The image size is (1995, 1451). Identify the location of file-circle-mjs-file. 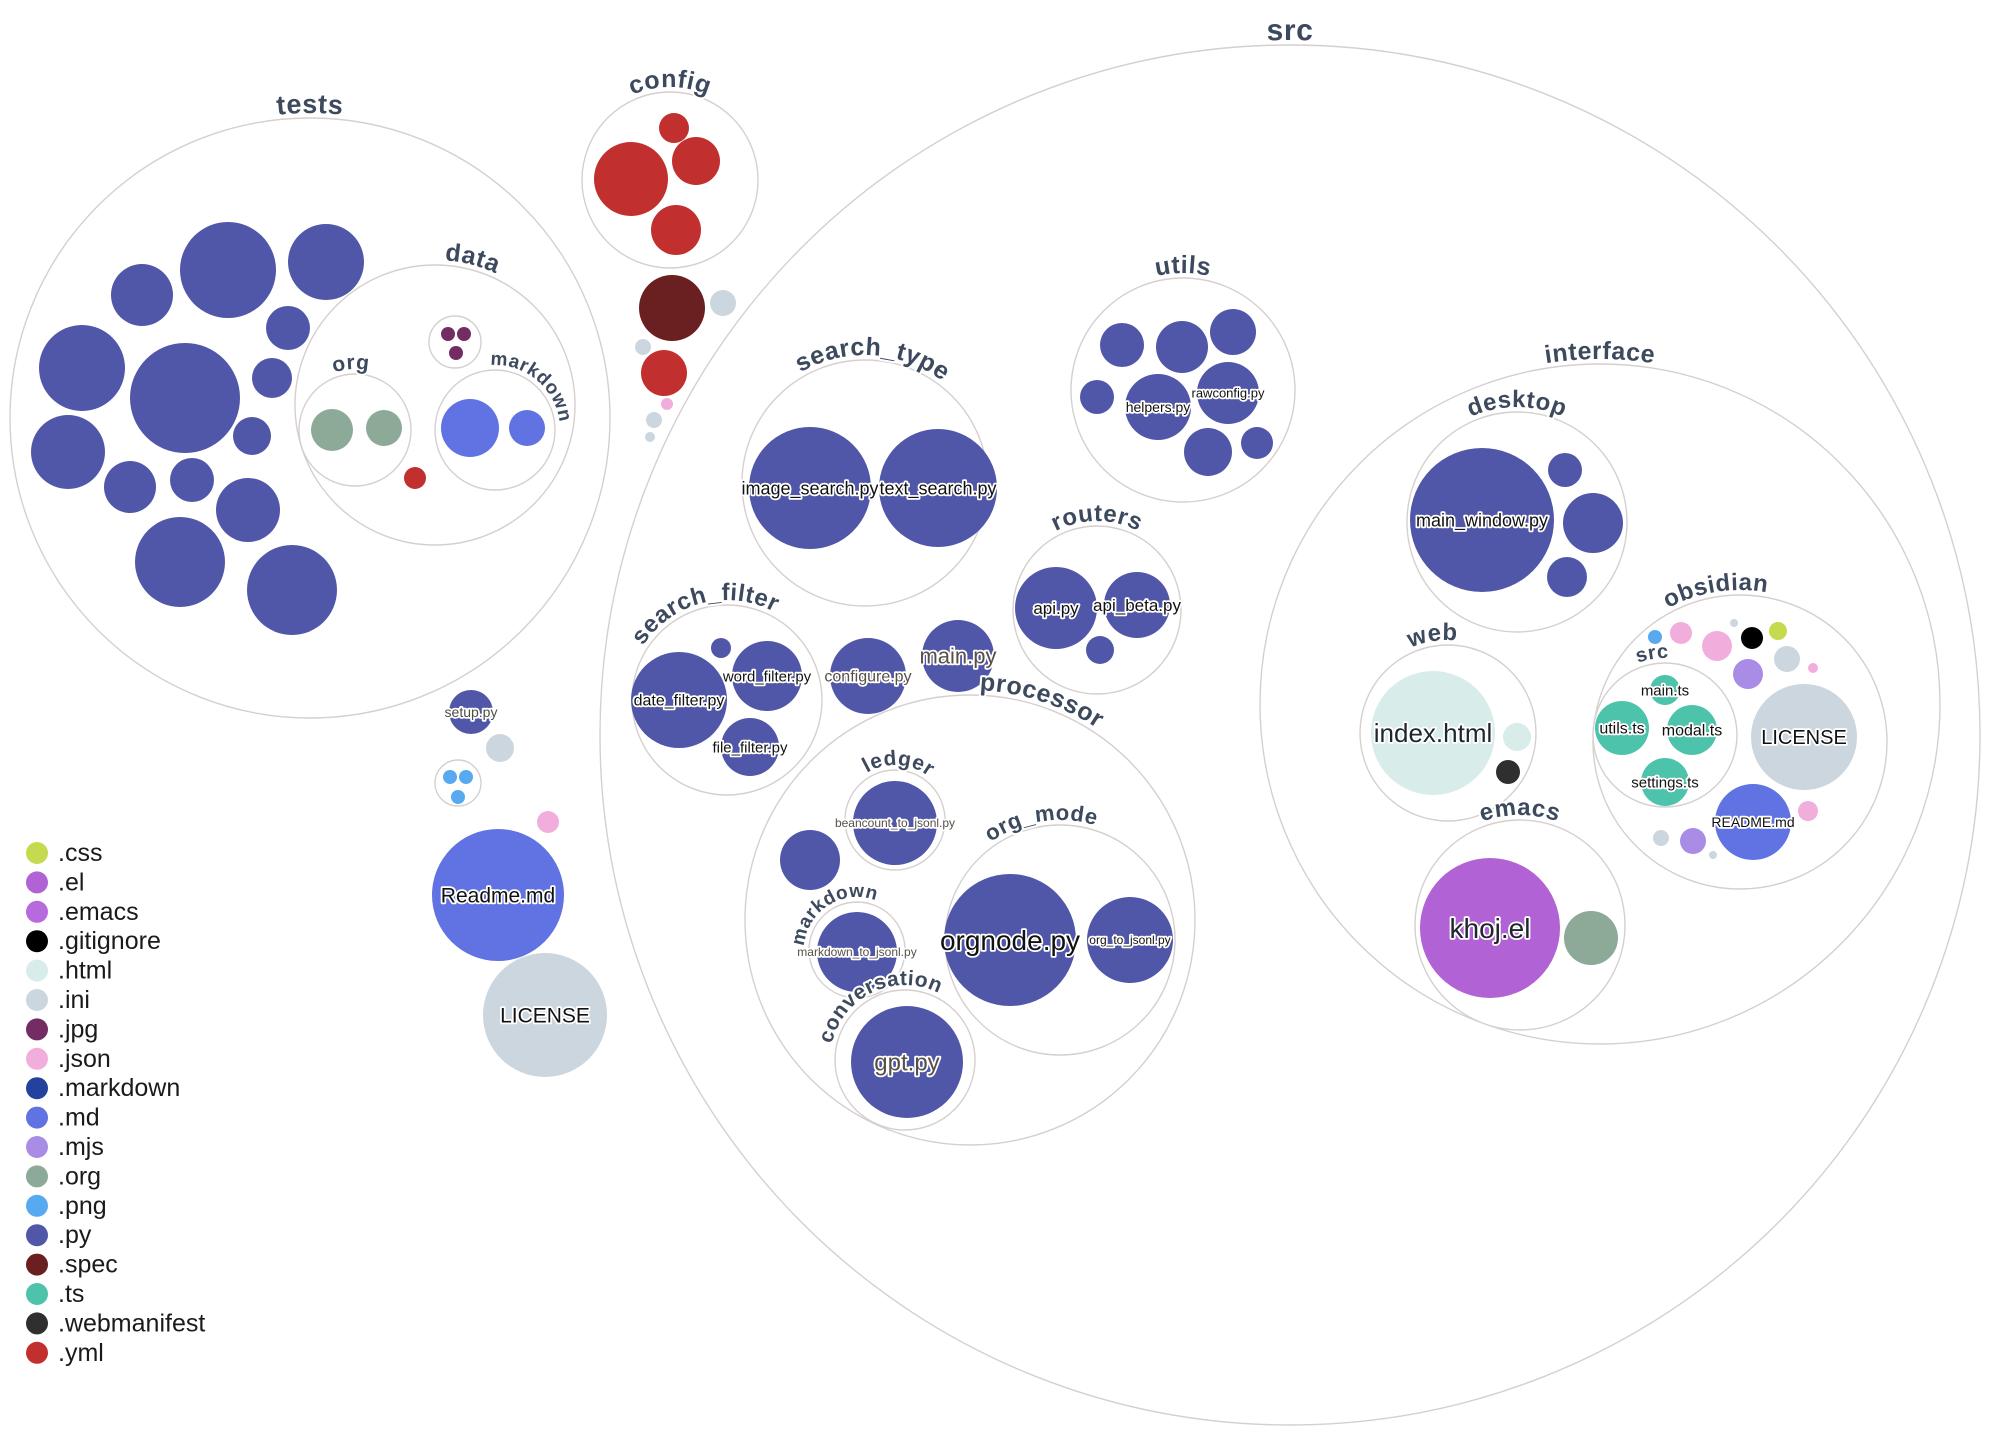
(1748, 674).